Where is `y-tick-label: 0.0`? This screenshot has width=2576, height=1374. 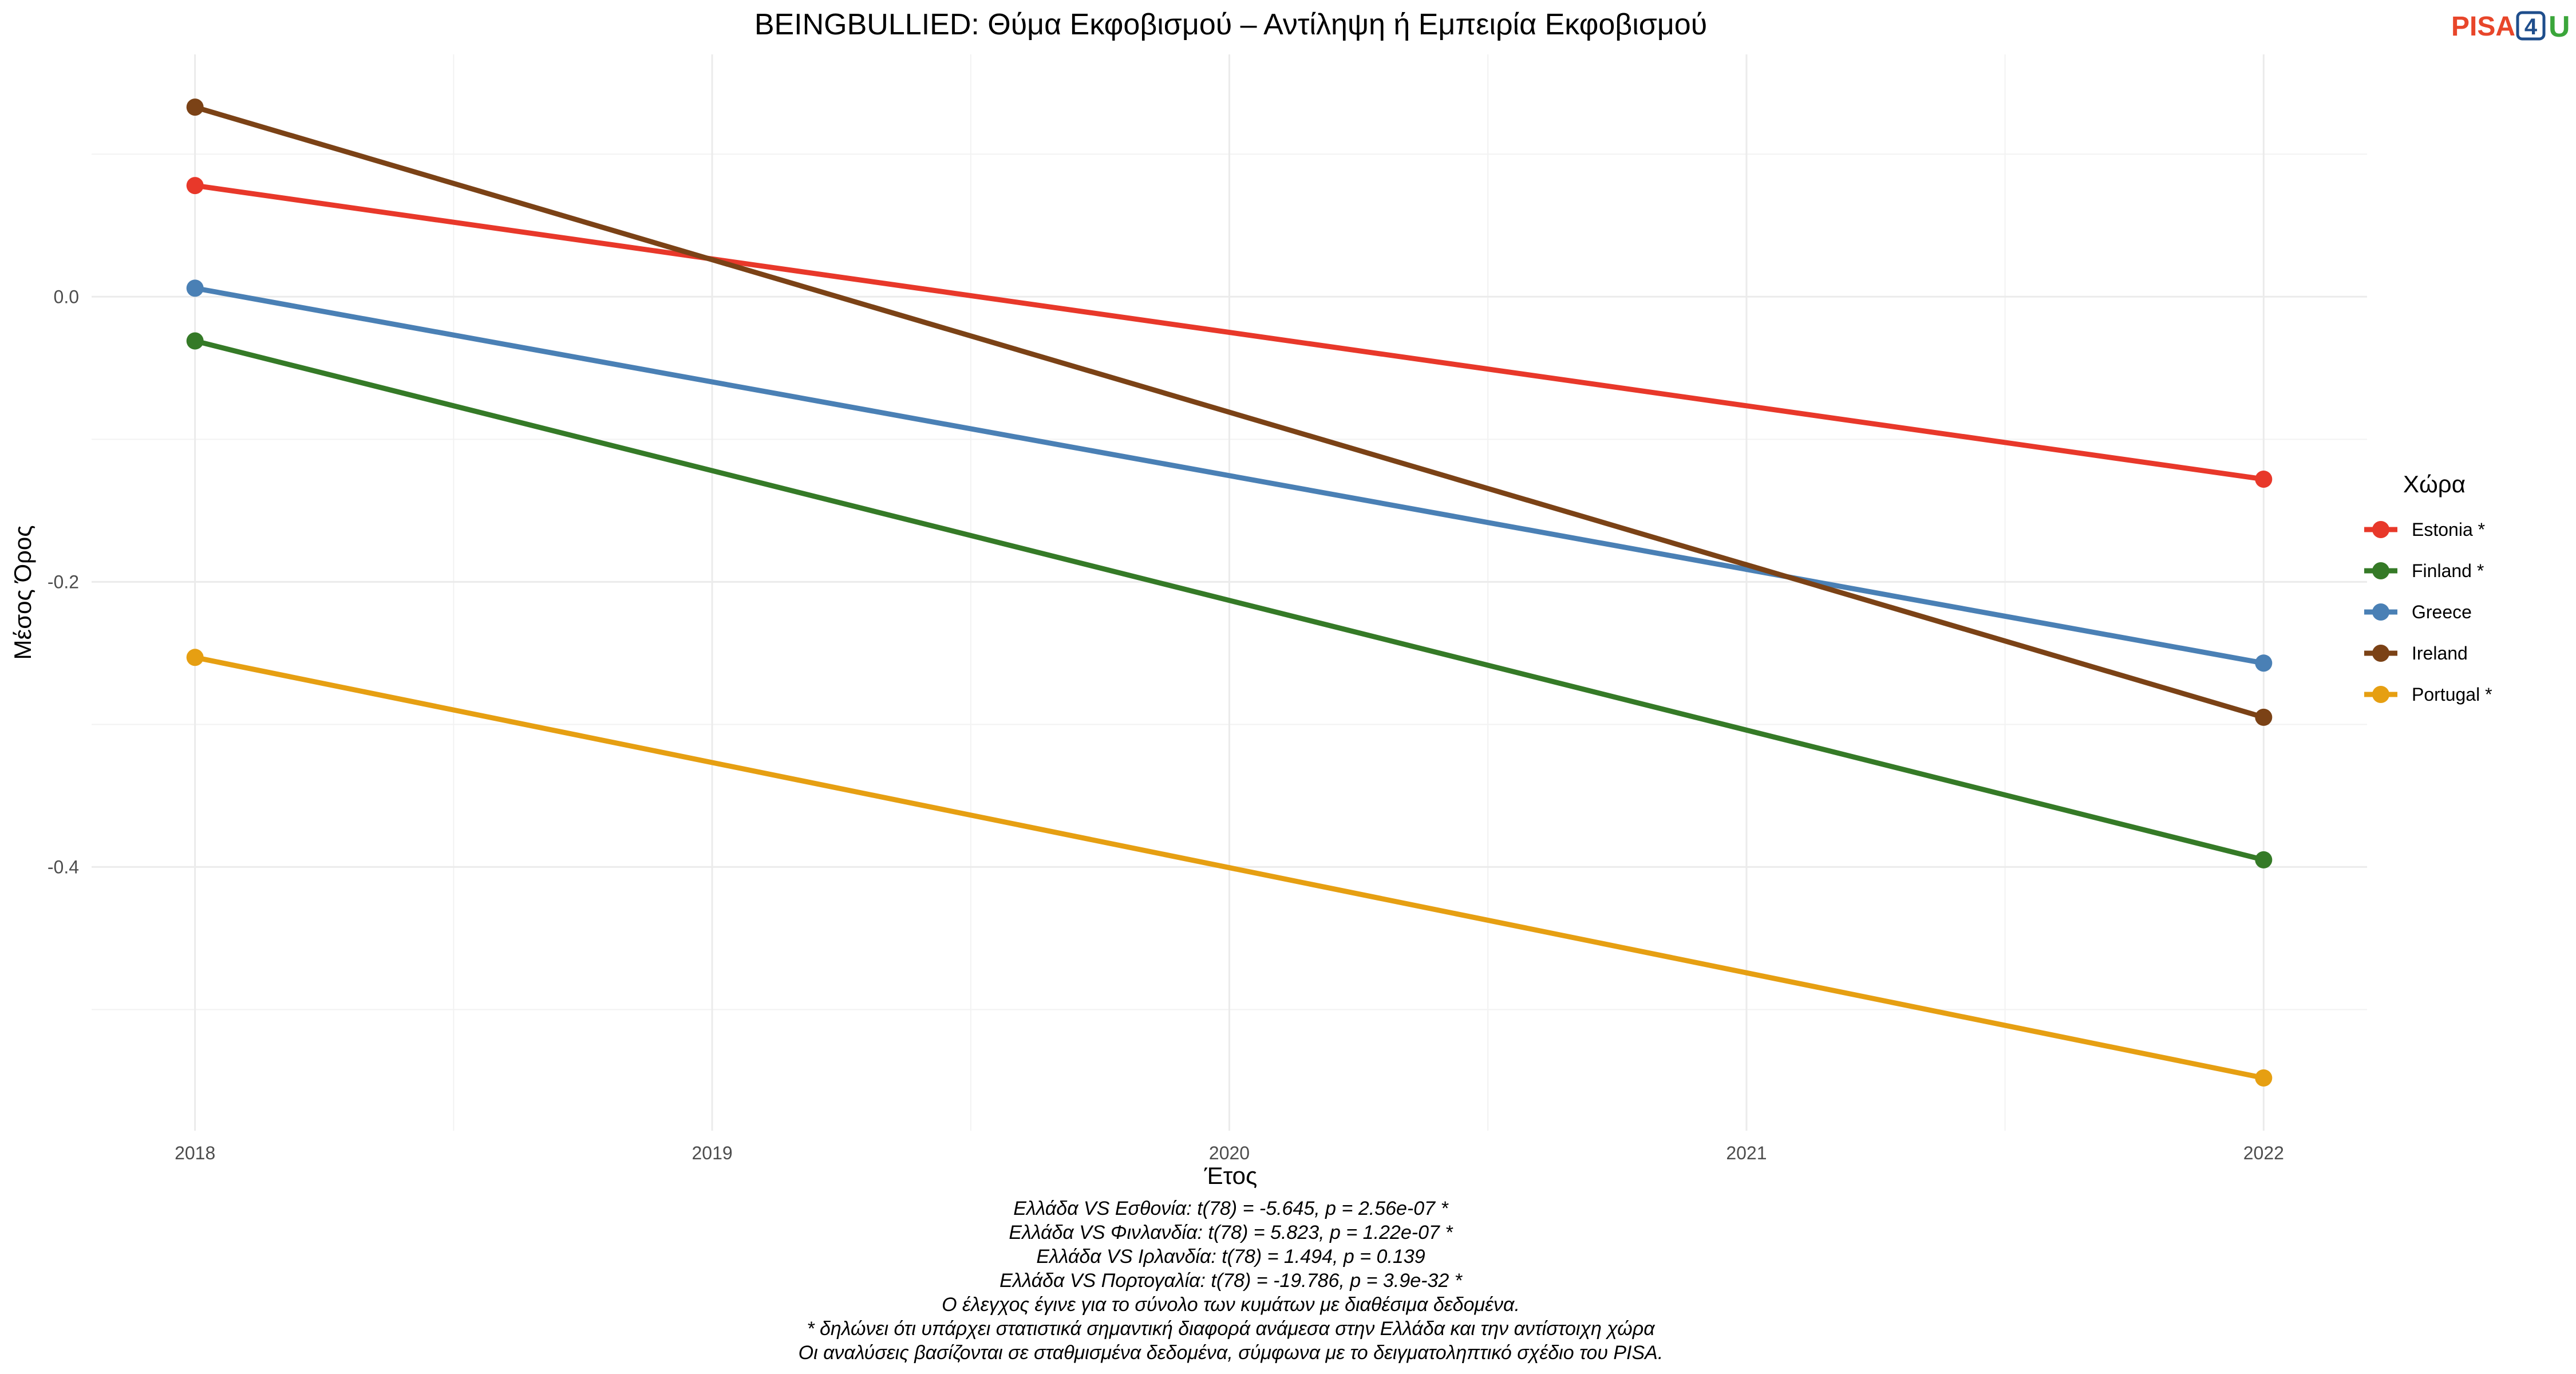
y-tick-label: 0.0 is located at coordinates (66, 296).